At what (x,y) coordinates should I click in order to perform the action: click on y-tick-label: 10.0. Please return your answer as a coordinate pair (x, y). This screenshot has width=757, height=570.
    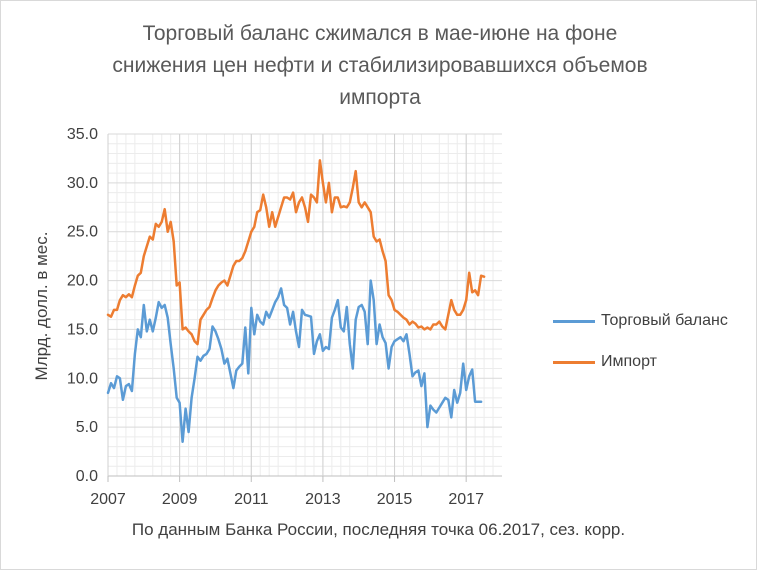
    Looking at the image, I should click on (82, 378).